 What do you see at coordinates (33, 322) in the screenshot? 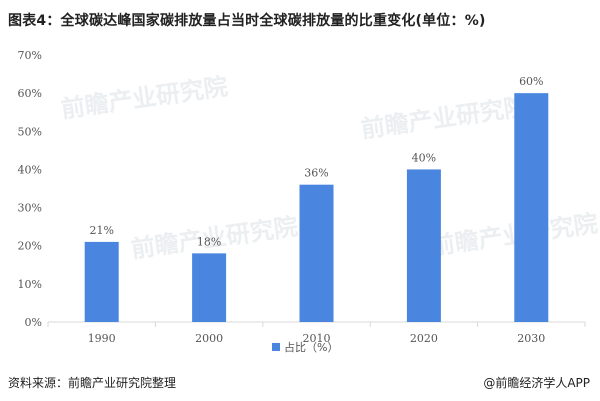
I see `y-tick-label: 0%` at bounding box center [33, 322].